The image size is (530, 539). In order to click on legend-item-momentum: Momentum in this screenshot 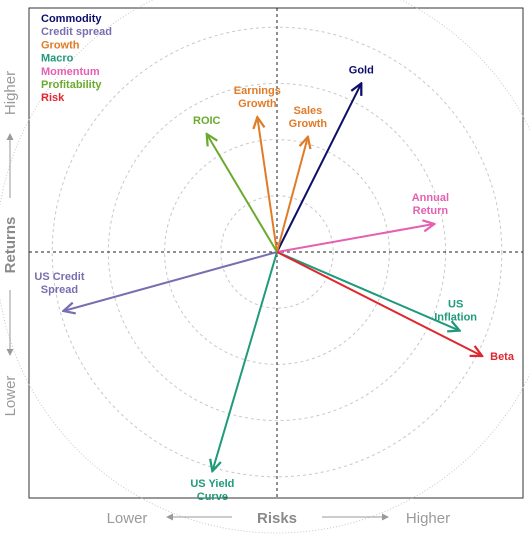, I will do `click(70, 72)`.